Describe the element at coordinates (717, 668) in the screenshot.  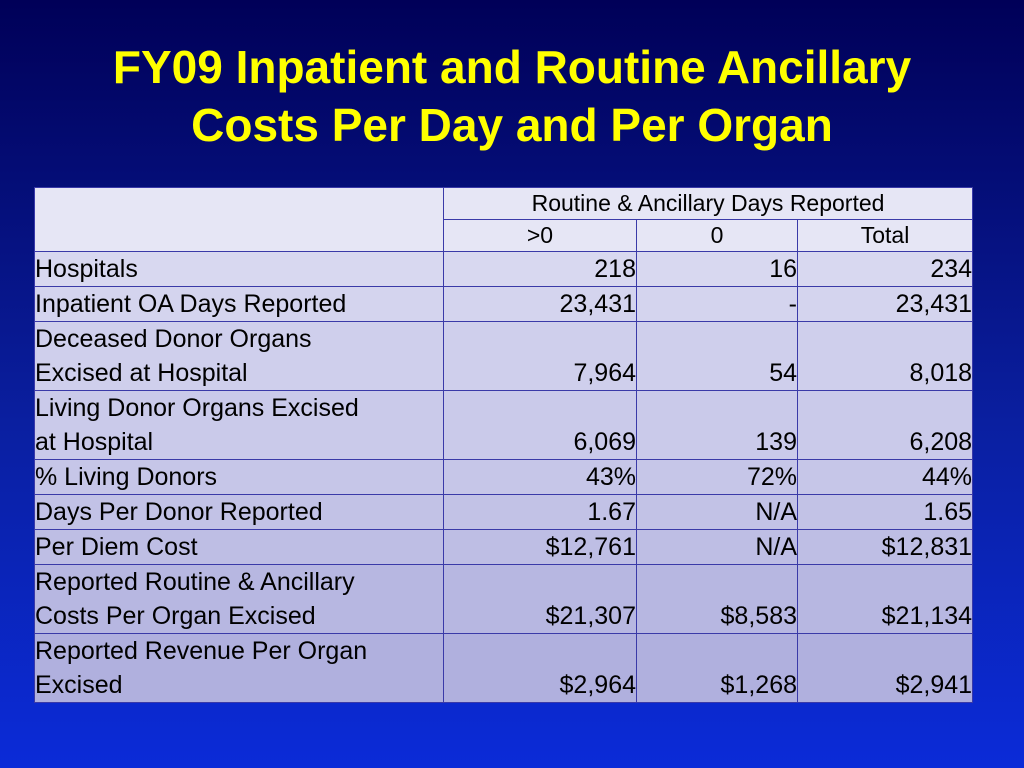
I see `cell-zero: $1,268` at that location.